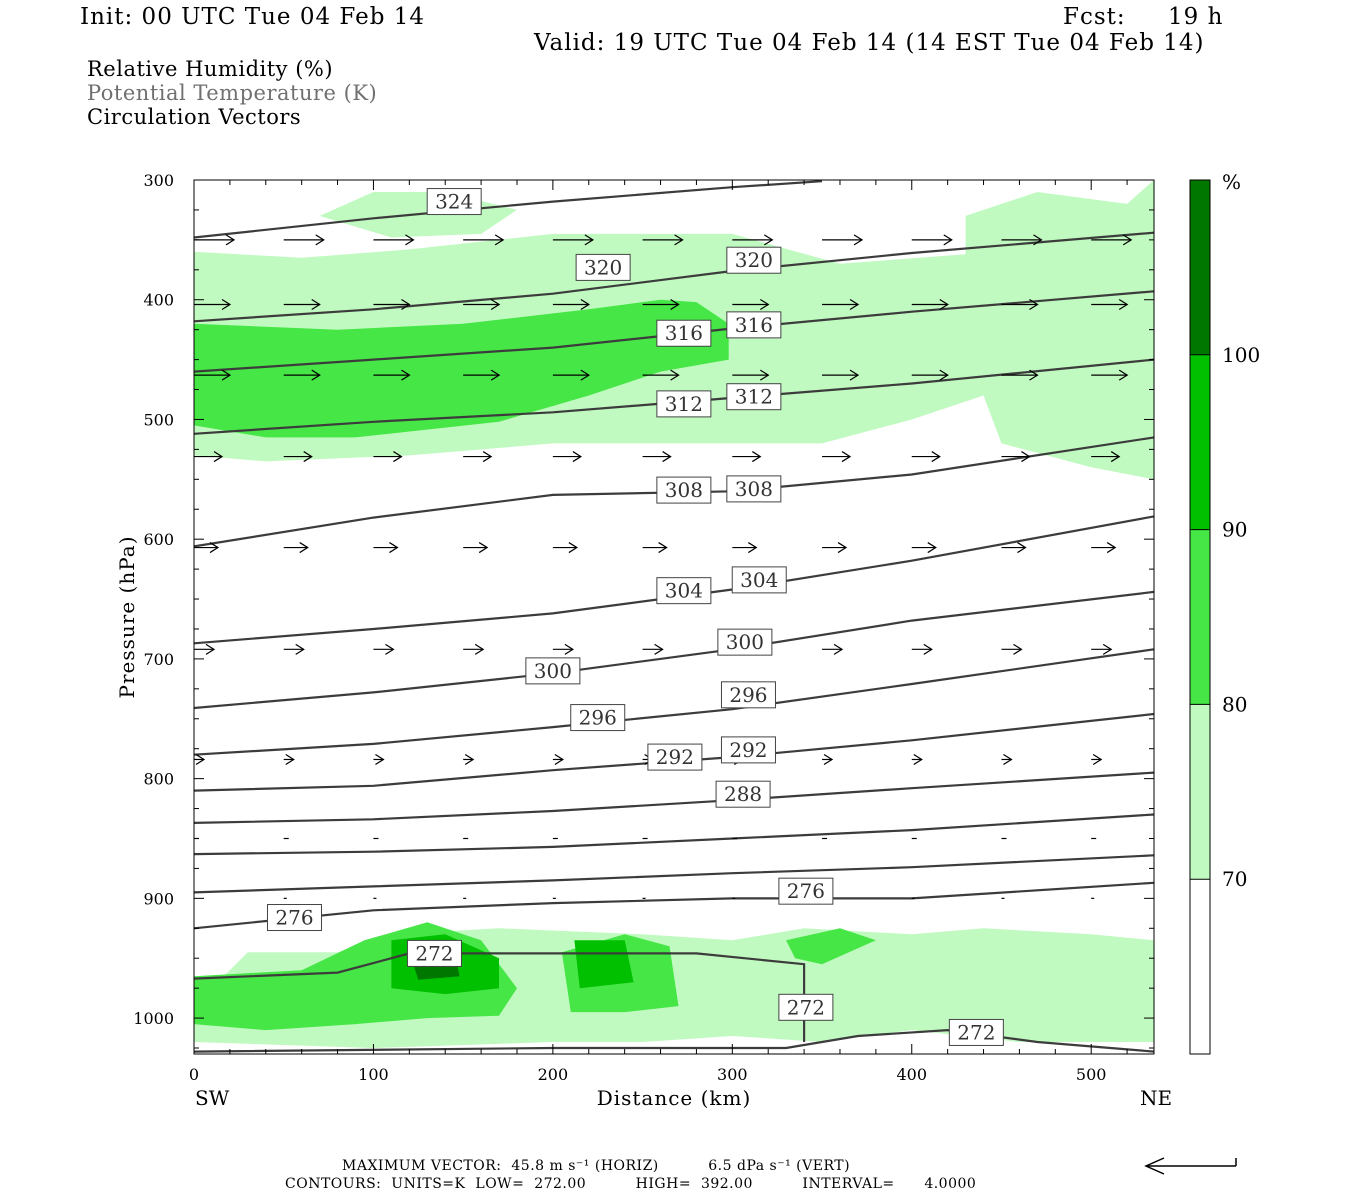  I want to click on contour-label-296: 296, so click(598, 718).